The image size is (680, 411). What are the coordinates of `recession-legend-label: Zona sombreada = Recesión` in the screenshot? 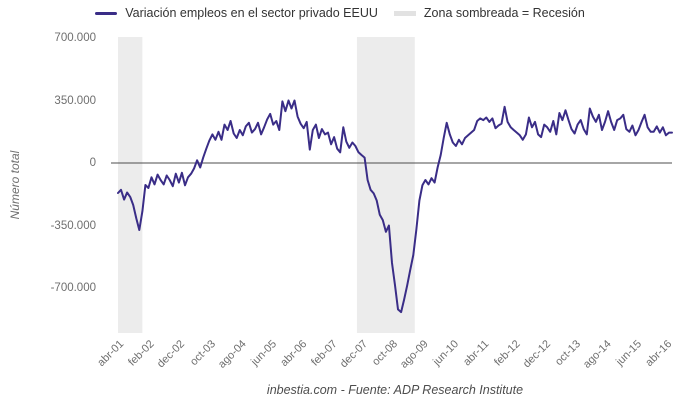 It's located at (504, 13).